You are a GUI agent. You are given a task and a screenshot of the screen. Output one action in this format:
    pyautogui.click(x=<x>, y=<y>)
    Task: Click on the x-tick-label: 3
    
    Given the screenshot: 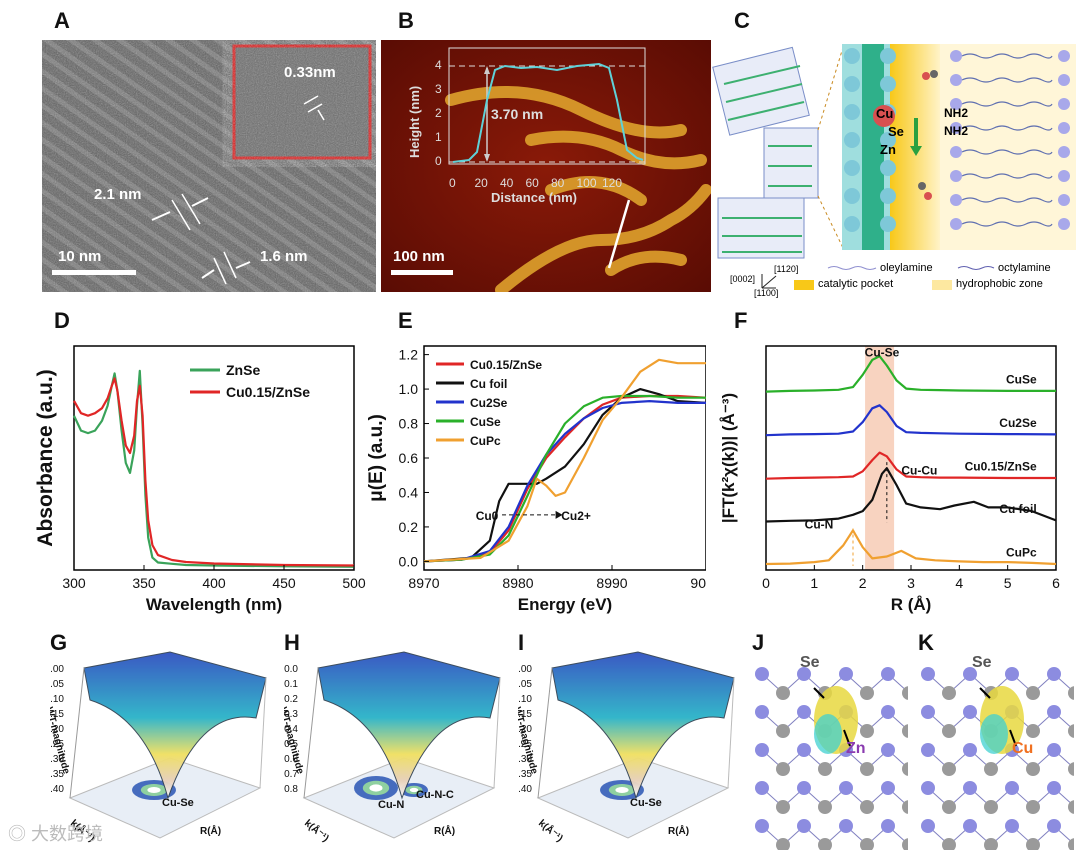 What is the action you would take?
    pyautogui.click(x=911, y=583)
    